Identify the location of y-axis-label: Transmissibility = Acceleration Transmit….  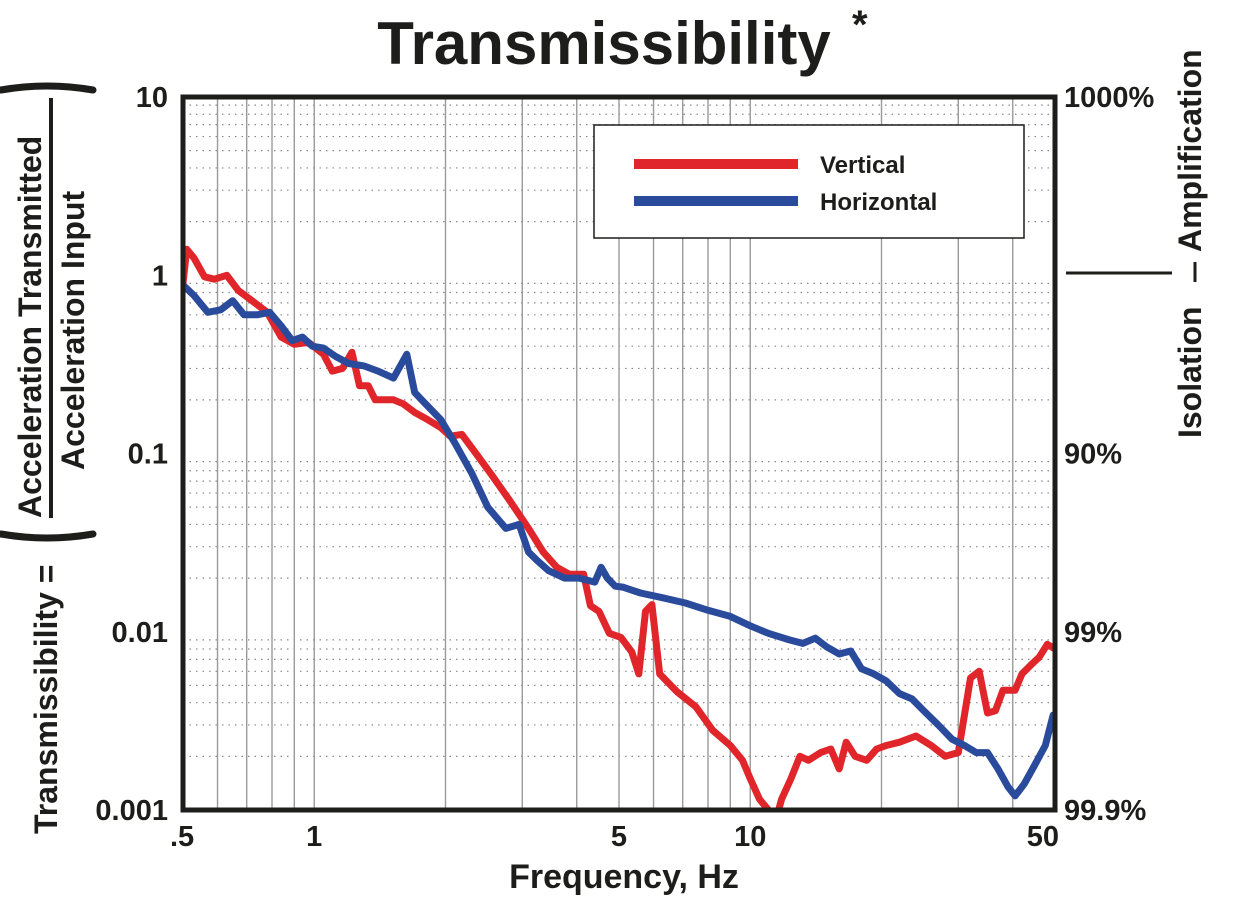
(48, 458).